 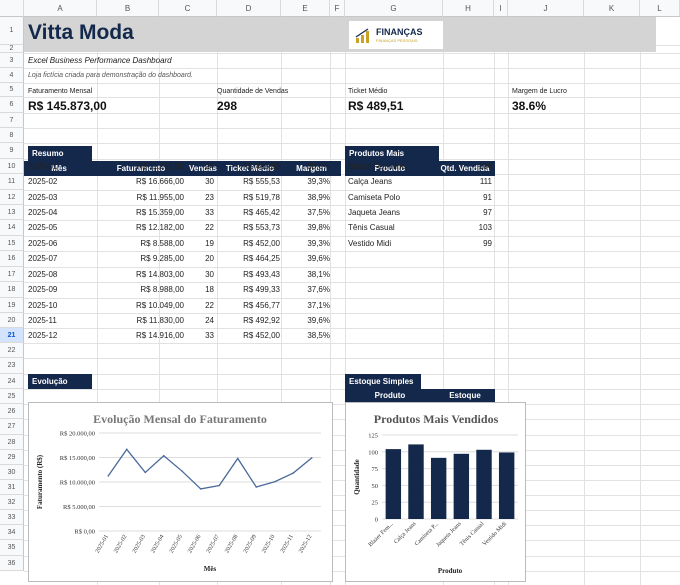 I want to click on resumo-cell: R$ 519,78, so click(x=261, y=197).